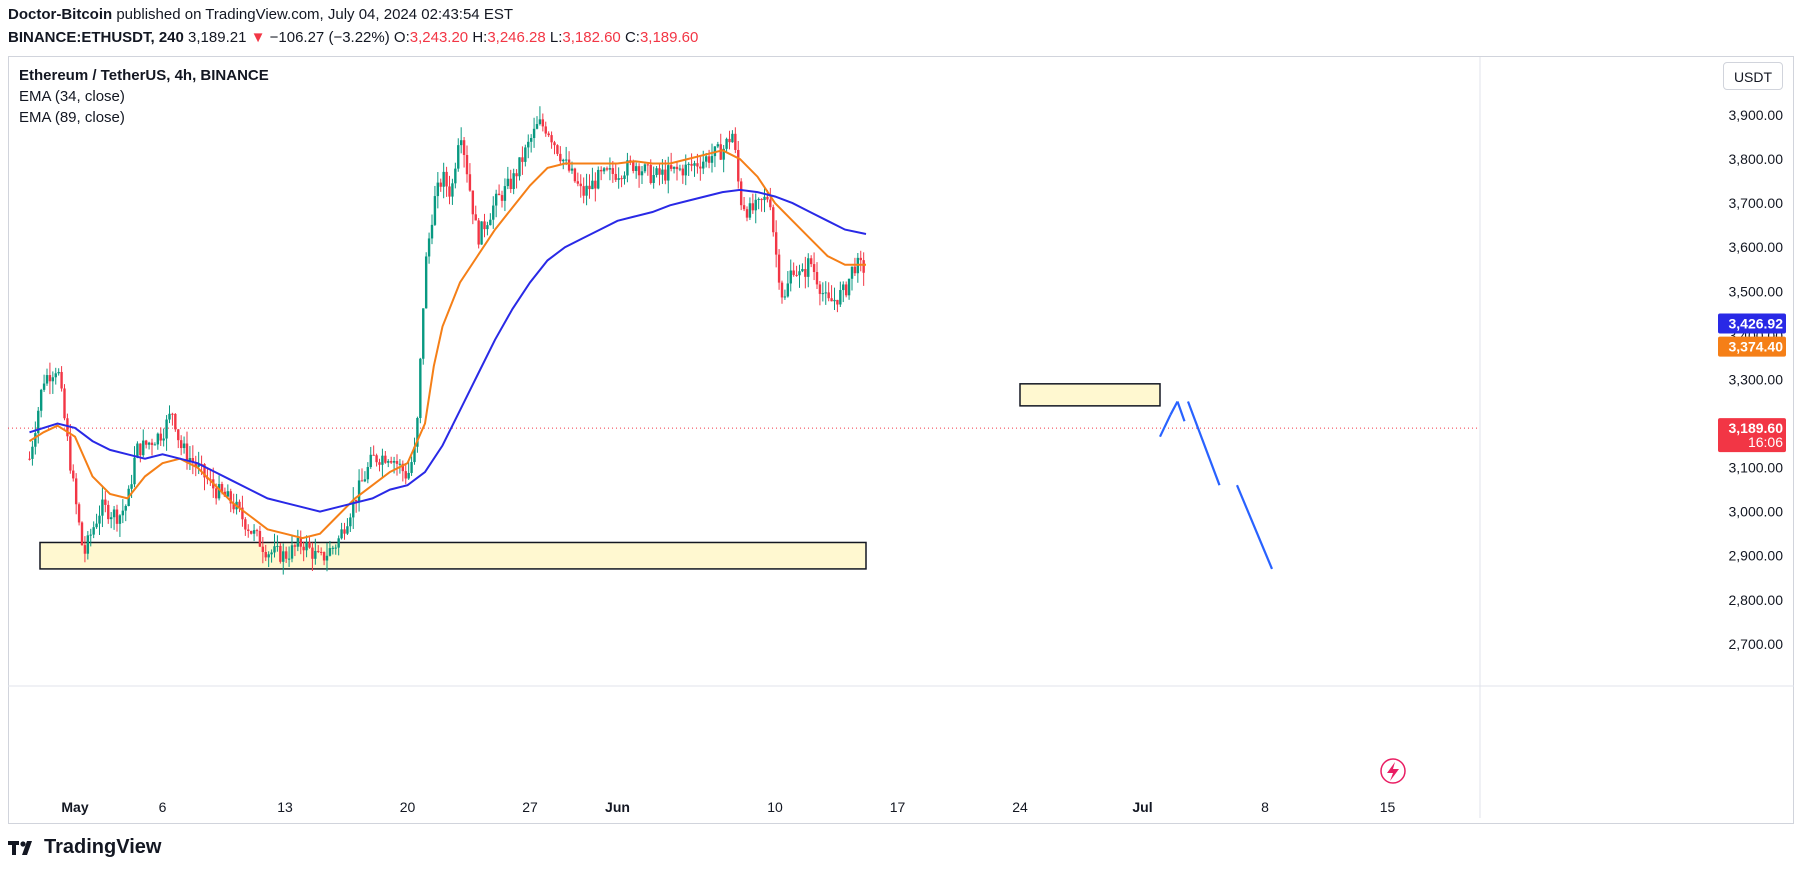 The height and width of the screenshot is (871, 1806). Describe the element at coordinates (217, 37) in the screenshot. I see `last-price: 3,189.21` at that location.